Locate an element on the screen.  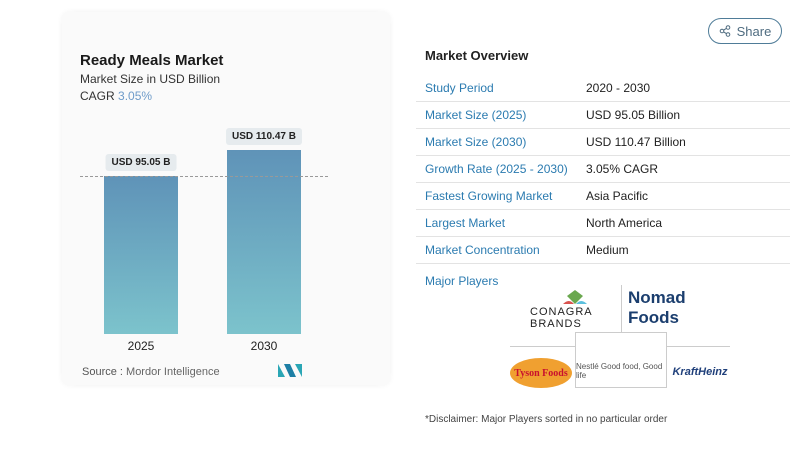
overview-row: Largest Market North America is located at coordinates (603, 223).